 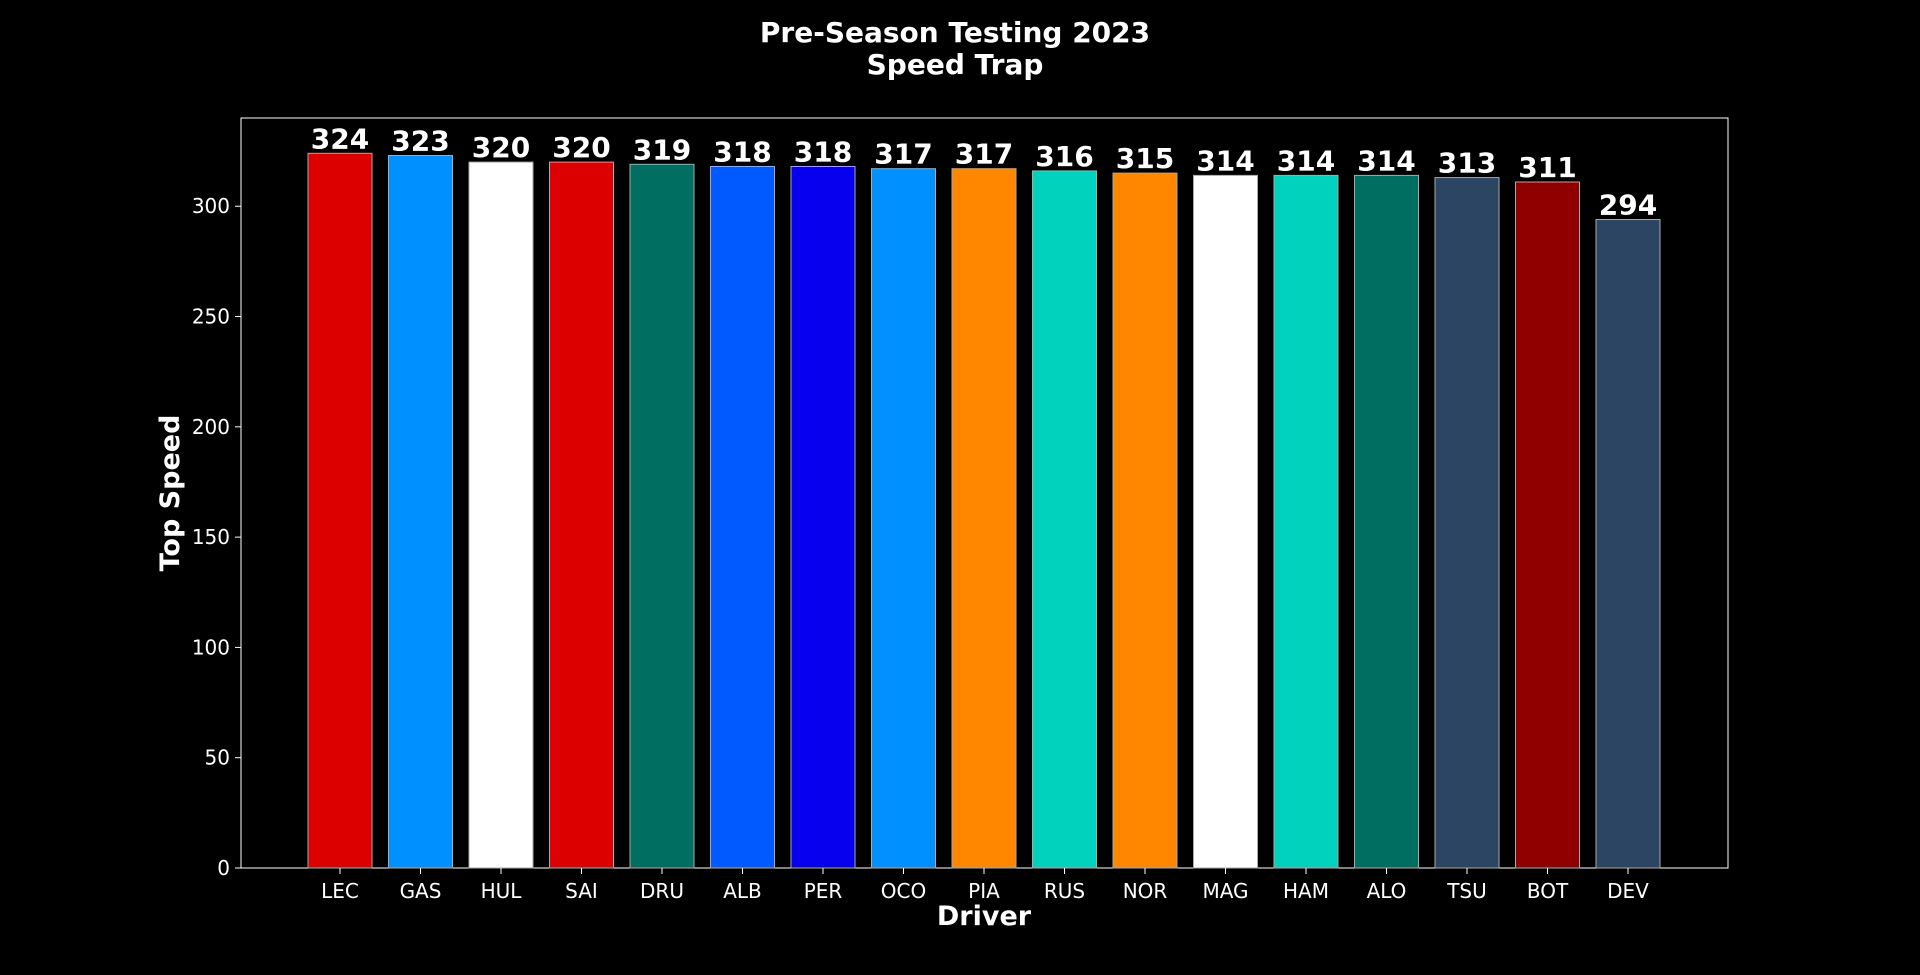 What do you see at coordinates (1145, 520) in the screenshot?
I see `bar-nor` at bounding box center [1145, 520].